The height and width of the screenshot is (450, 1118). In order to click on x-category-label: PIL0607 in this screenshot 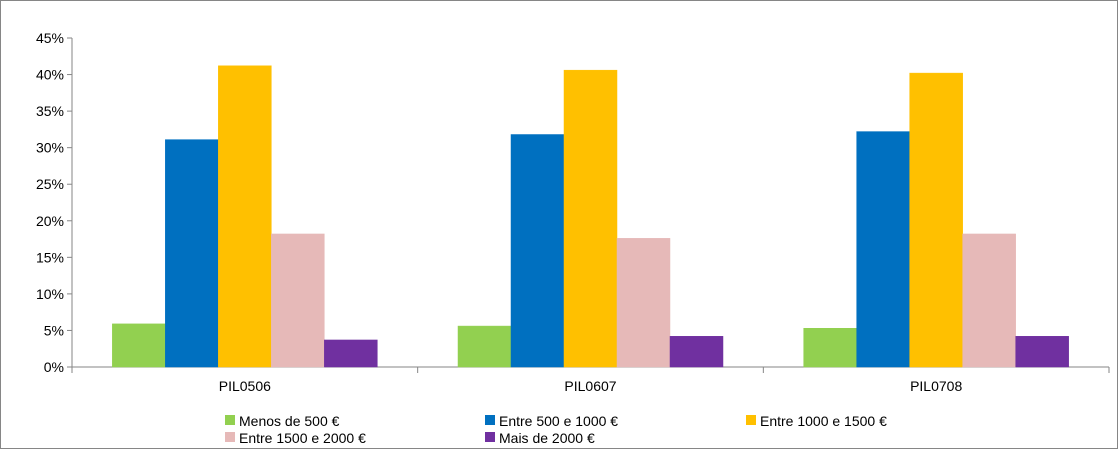, I will do `click(590, 386)`.